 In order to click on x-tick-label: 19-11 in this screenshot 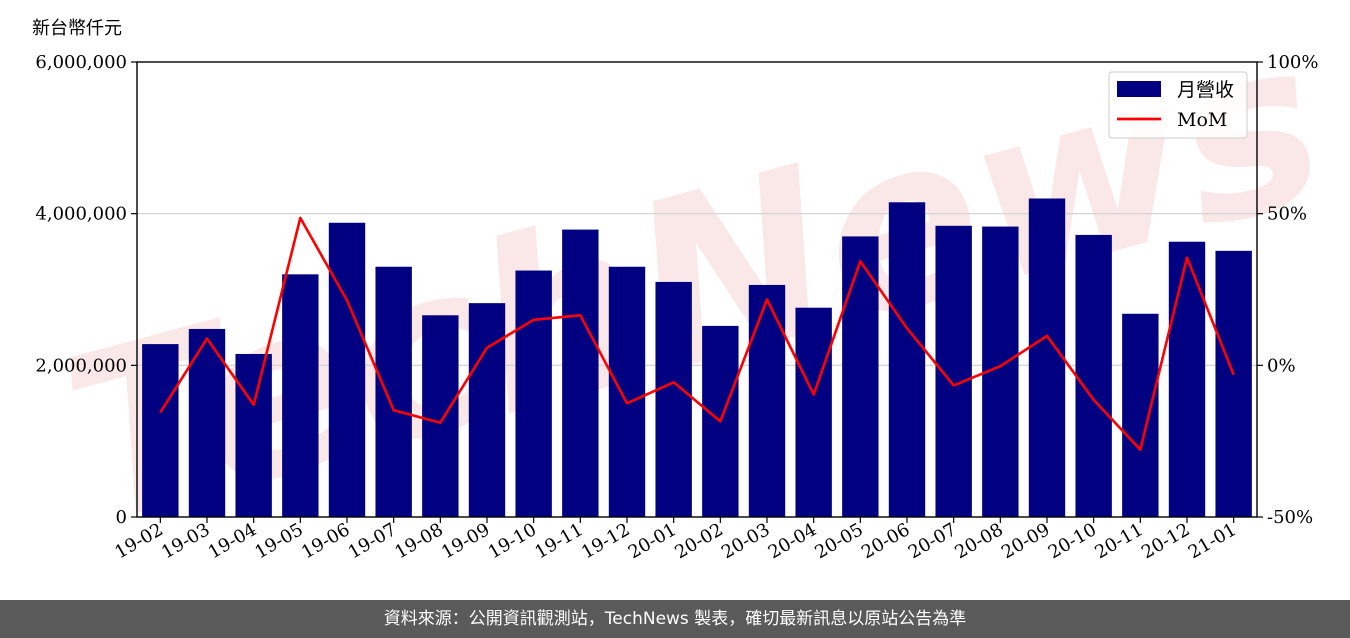, I will do `click(558, 541)`.